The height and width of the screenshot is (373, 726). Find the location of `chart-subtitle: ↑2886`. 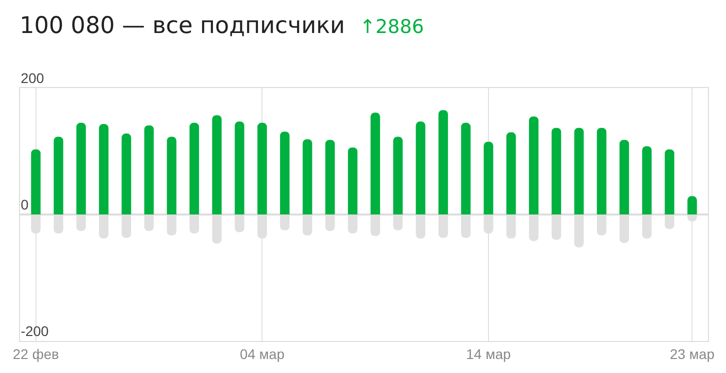

chart-subtitle: ↑2886 is located at coordinates (392, 27).